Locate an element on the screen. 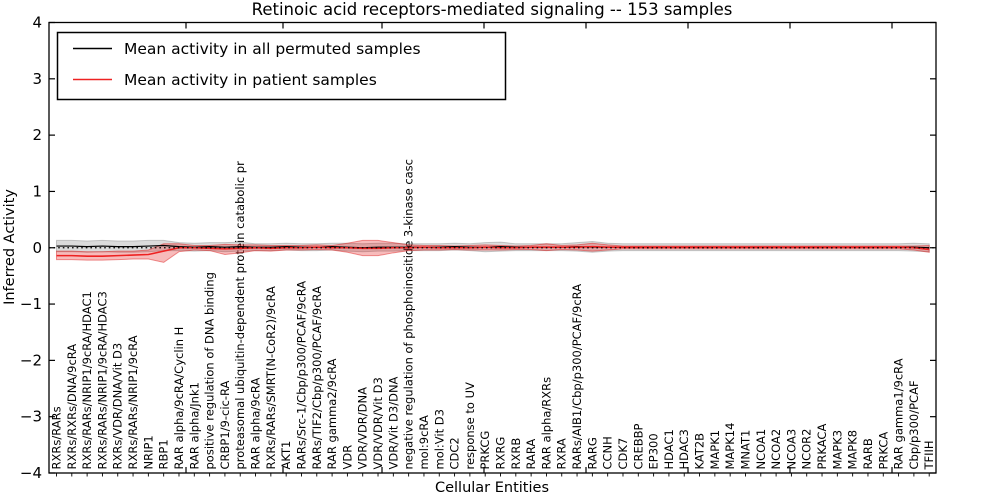 The height and width of the screenshot is (500, 1000). data-series is located at coordinates (492, 251).